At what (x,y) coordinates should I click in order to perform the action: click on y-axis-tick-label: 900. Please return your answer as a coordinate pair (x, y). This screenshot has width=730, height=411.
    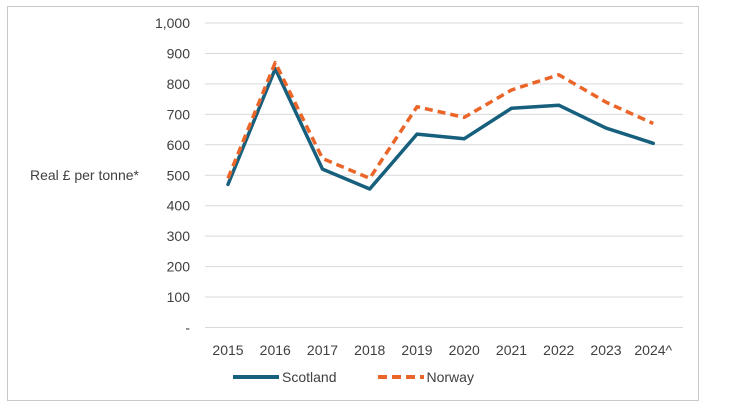
    Looking at the image, I should click on (179, 53).